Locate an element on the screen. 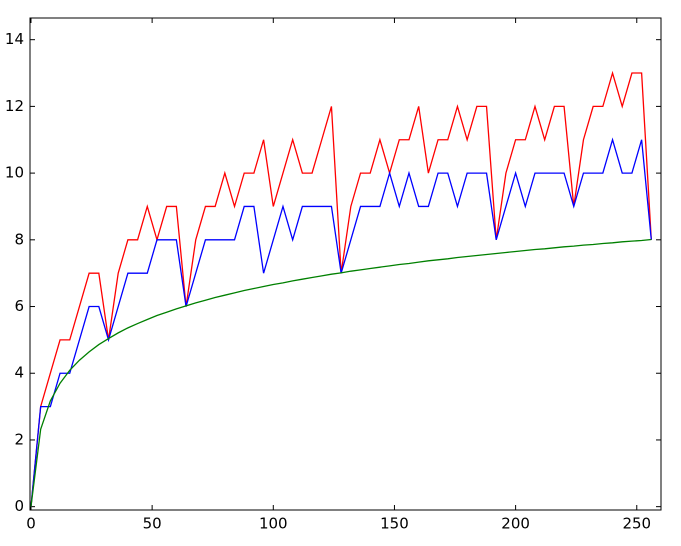  x-tick-label: 50 is located at coordinates (152, 524).